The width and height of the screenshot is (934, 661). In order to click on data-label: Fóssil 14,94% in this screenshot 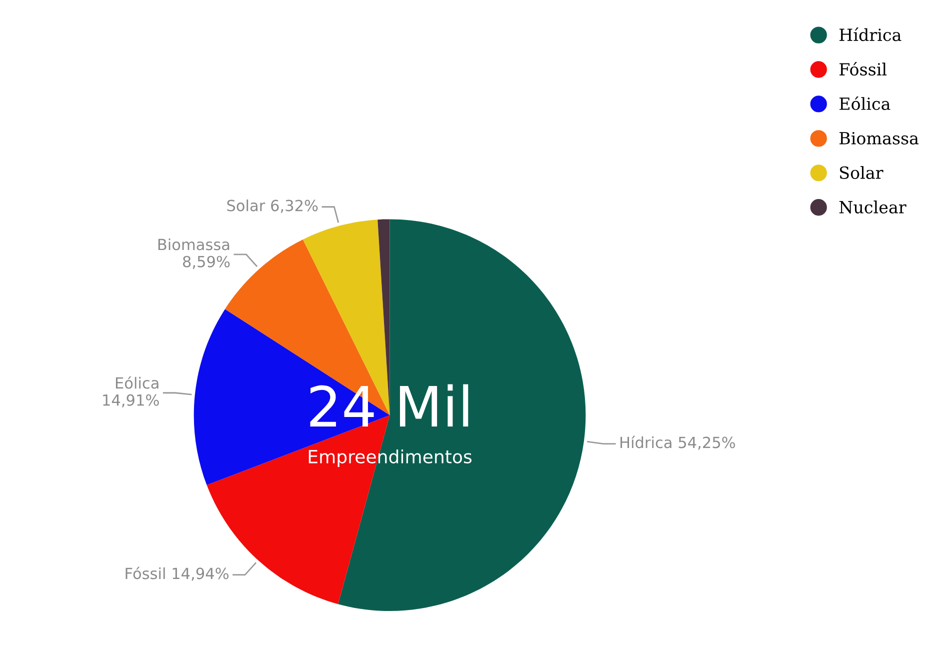, I will do `click(177, 573)`.